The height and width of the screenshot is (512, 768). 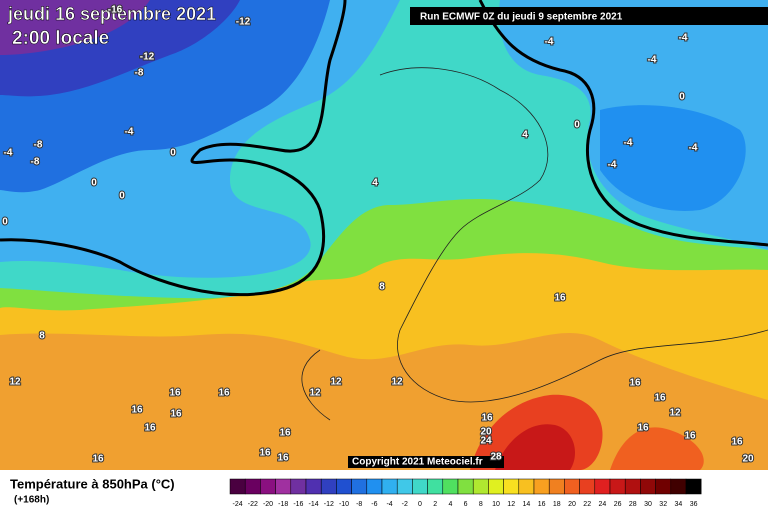 I want to click on contour-label: -16, so click(x=115, y=10).